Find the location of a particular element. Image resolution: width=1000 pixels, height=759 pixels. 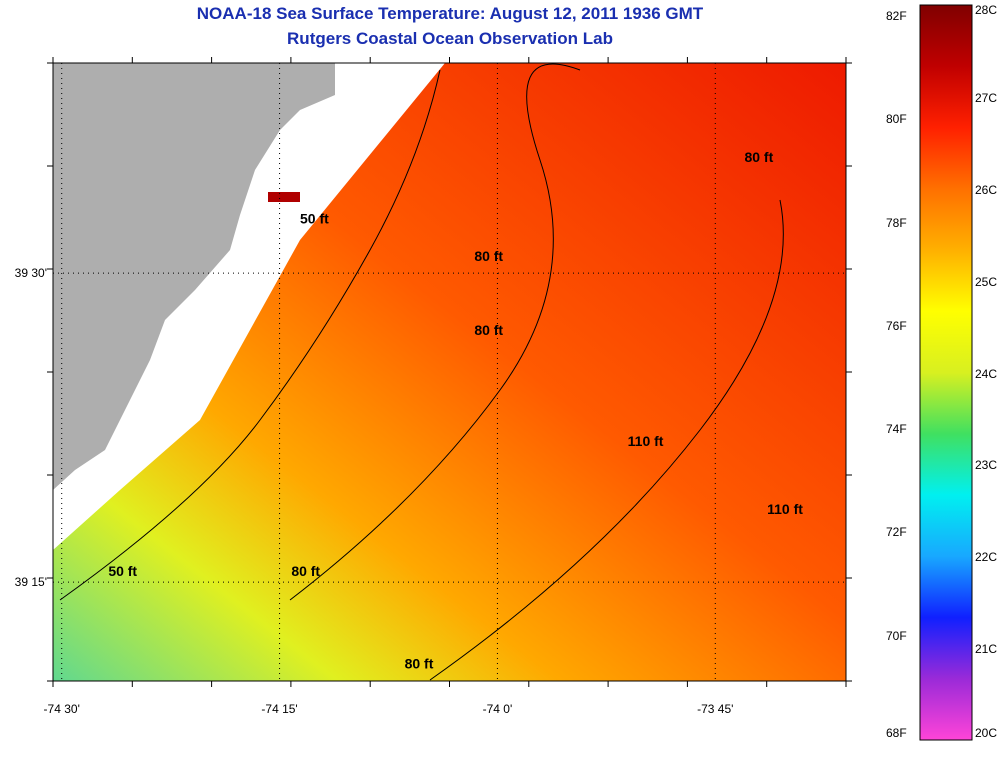

x-tick-label: -74 30' is located at coordinates (62, 709).